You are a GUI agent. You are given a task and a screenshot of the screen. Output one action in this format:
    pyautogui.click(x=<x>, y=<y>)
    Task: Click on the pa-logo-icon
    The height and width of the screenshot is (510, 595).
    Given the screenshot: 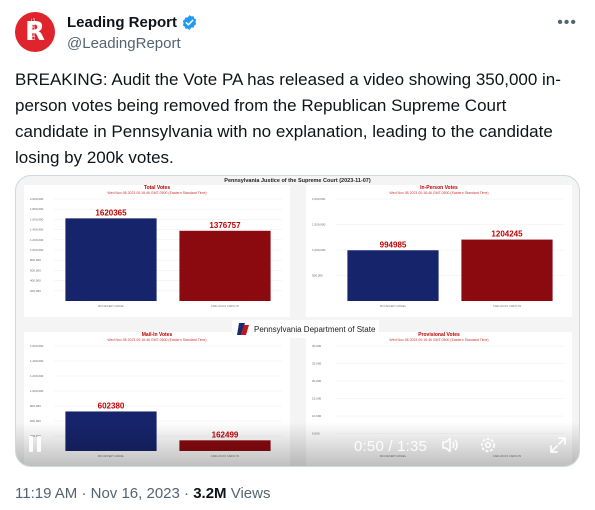 What is the action you would take?
    pyautogui.click(x=243, y=329)
    